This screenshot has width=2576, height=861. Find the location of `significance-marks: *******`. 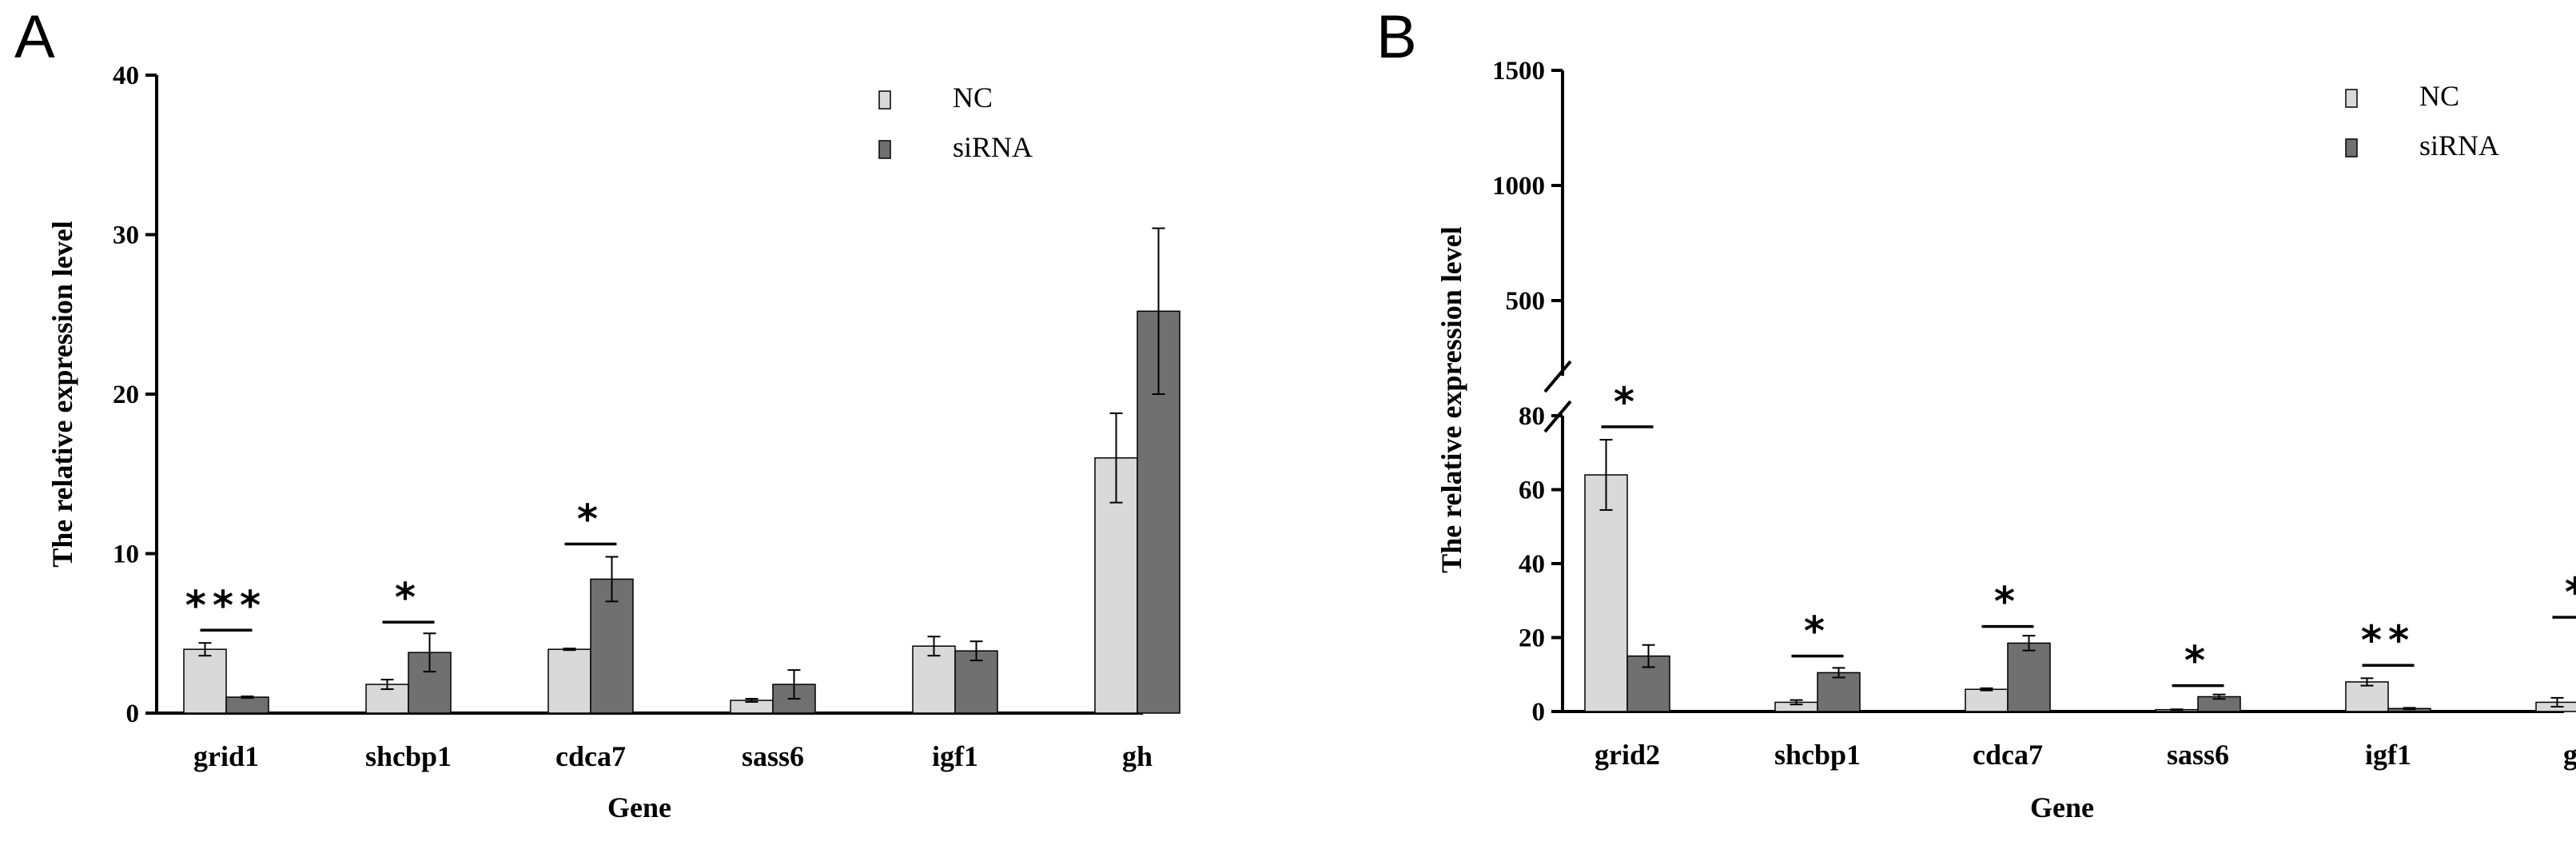

significance-marks: ******* is located at coordinates (2088, 533).